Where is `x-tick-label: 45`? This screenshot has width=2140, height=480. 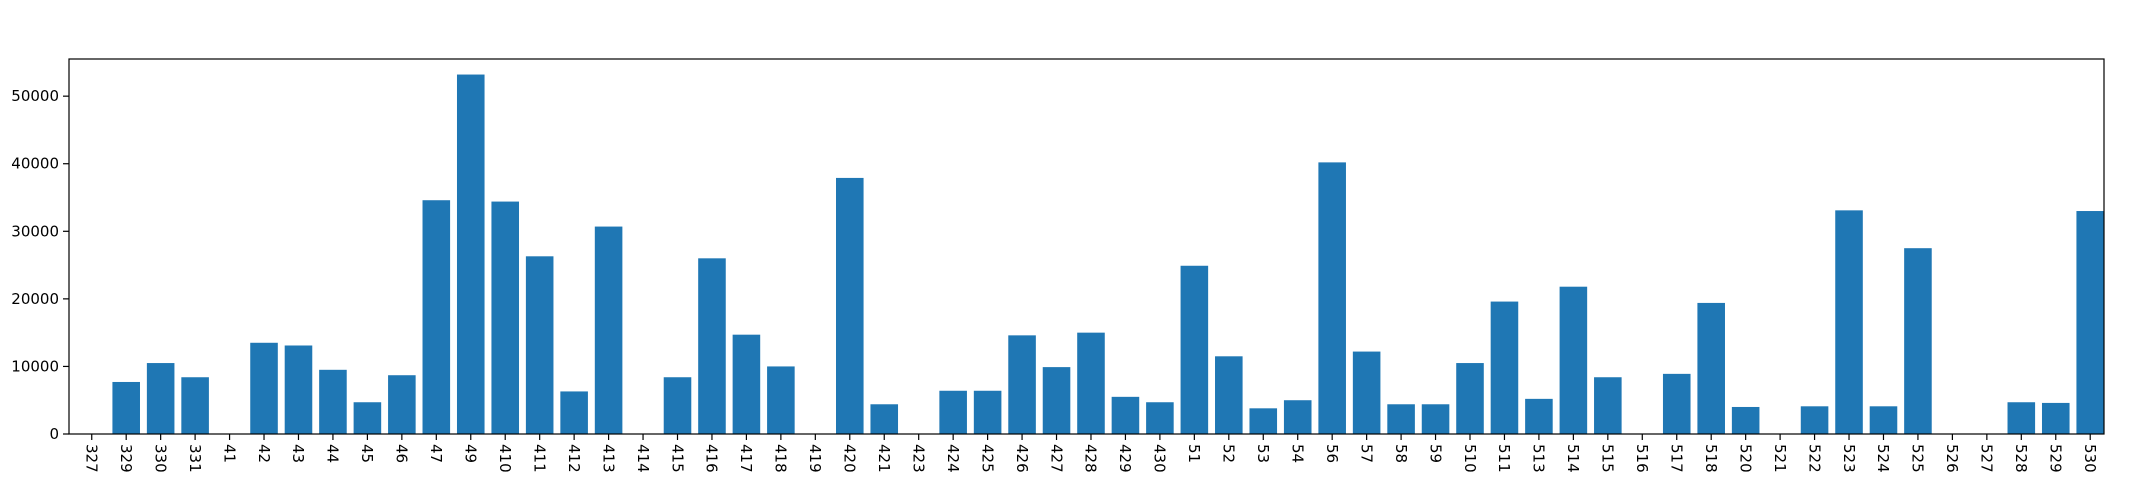 x-tick-label: 45 is located at coordinates (367, 453).